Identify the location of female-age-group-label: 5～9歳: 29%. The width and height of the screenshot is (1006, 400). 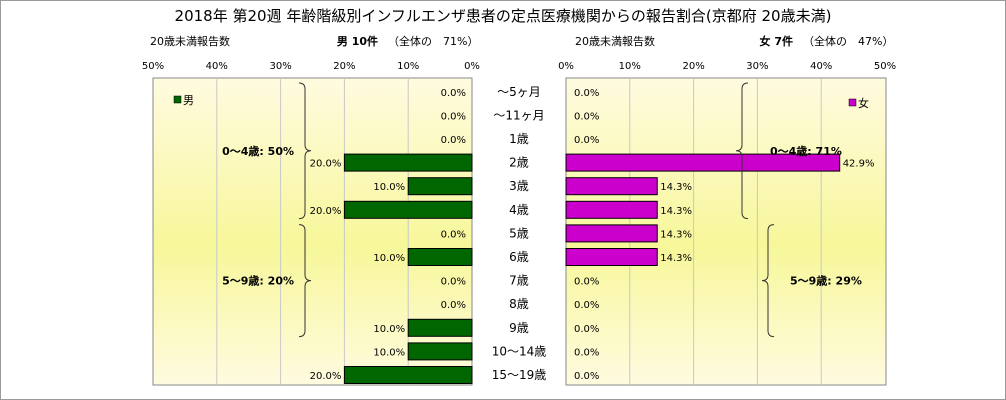
(826, 281).